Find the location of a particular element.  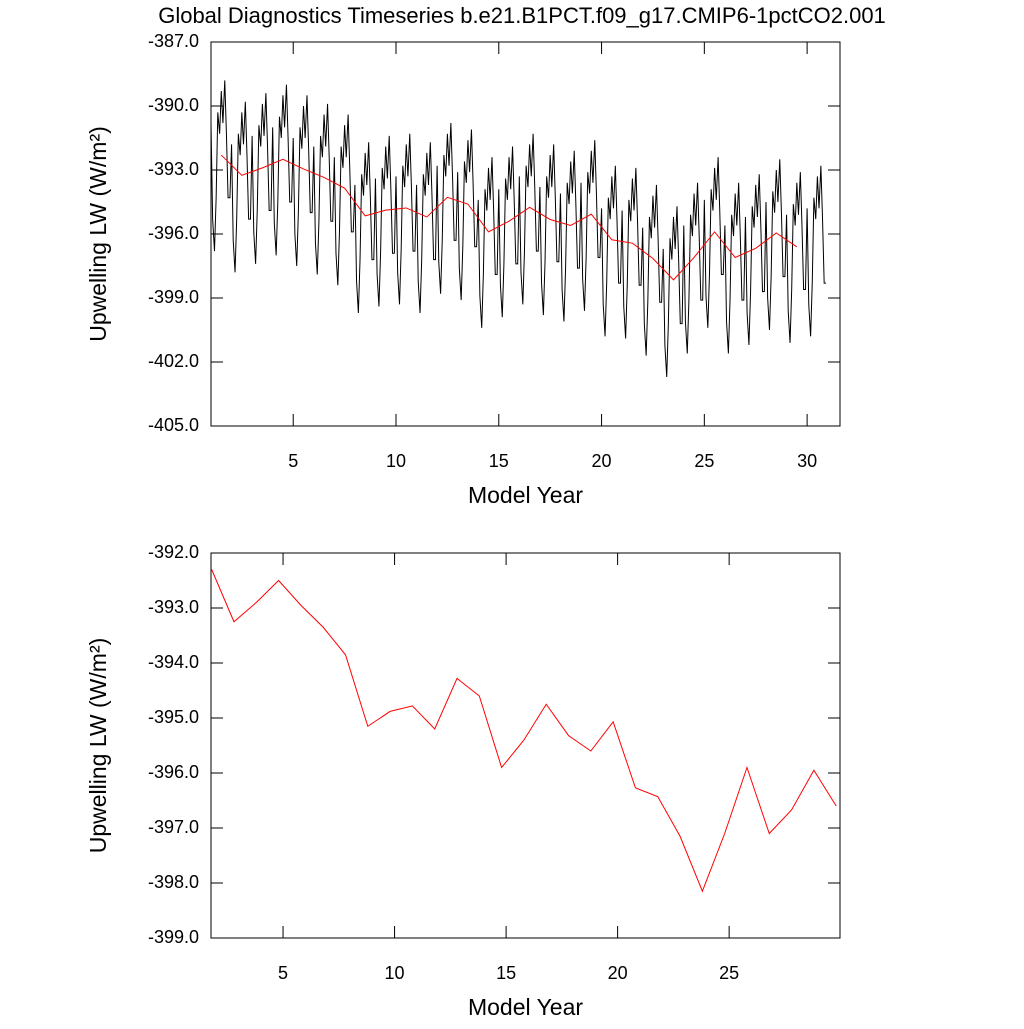

y-tick-label: -398.0 is located at coordinates (173, 882).